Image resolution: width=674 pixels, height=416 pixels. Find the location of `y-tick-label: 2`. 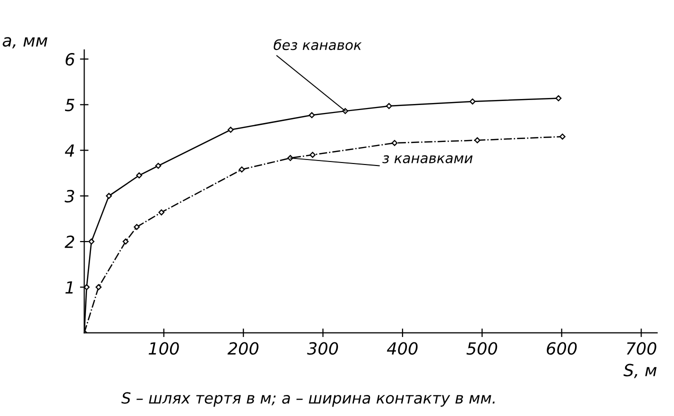

y-tick-label: 2 is located at coordinates (69, 242).